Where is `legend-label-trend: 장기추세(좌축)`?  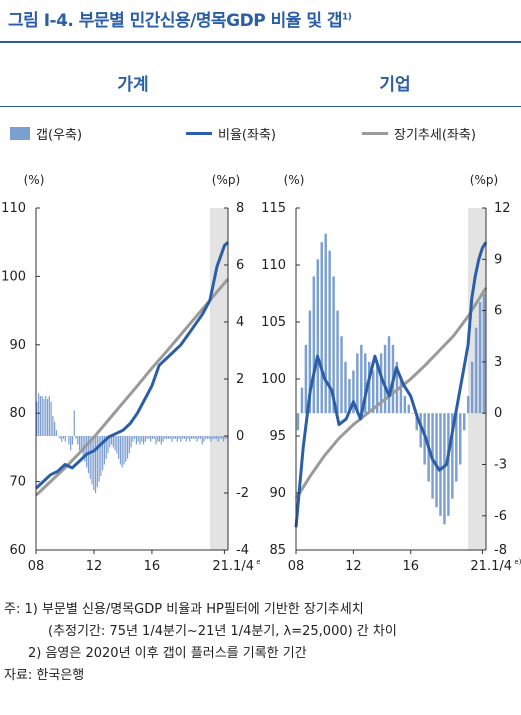 legend-label-trend: 장기추세(좌축) is located at coordinates (435, 135).